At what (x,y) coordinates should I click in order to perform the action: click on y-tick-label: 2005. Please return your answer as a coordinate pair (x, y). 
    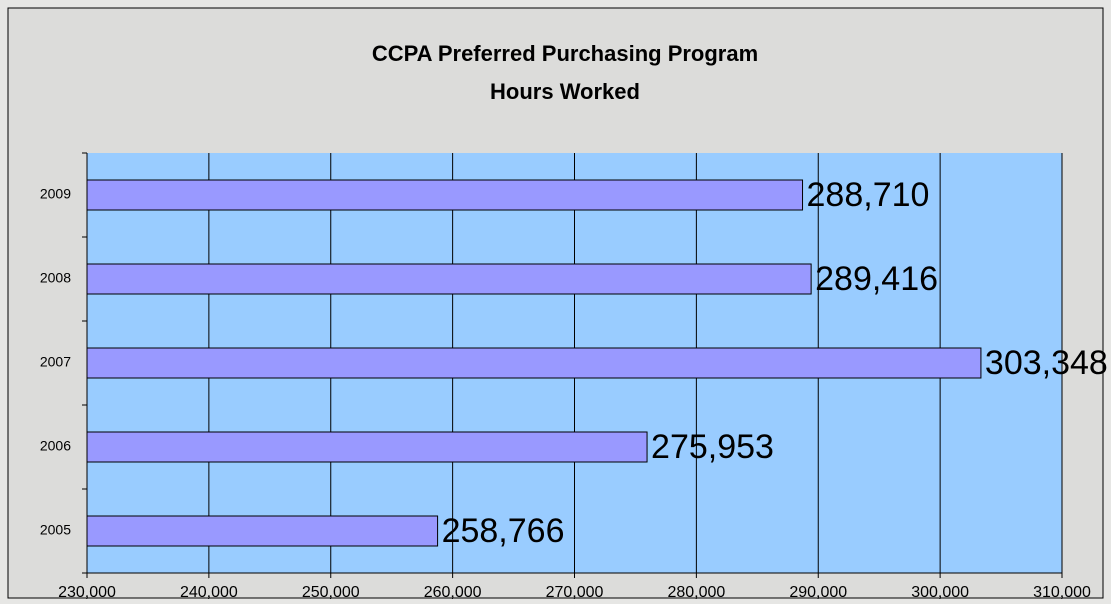
    Looking at the image, I should click on (55, 530).